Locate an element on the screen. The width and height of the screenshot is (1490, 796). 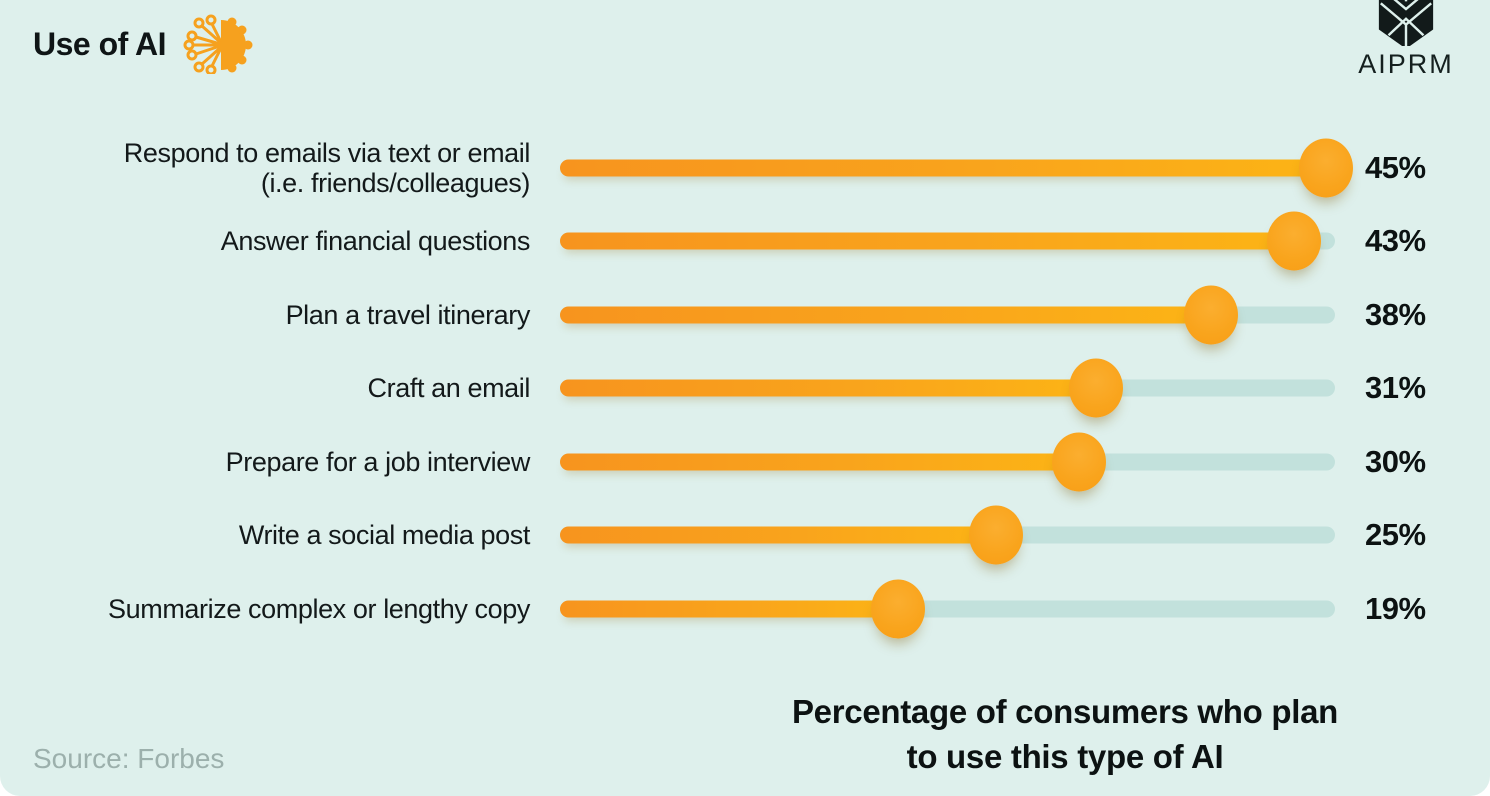
chart-row: Craft an email 31% is located at coordinates (749, 389).